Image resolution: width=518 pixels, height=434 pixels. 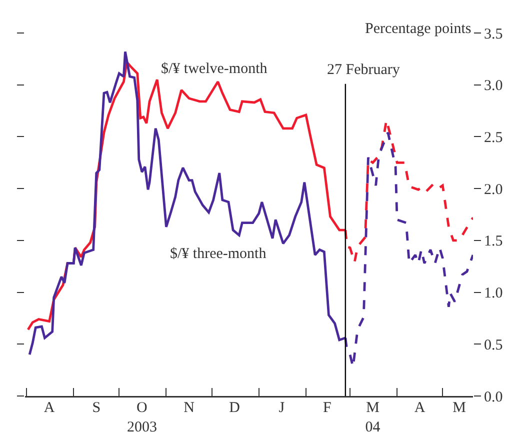 I want to click on y-tick-label: 0.0, so click(x=493, y=397).